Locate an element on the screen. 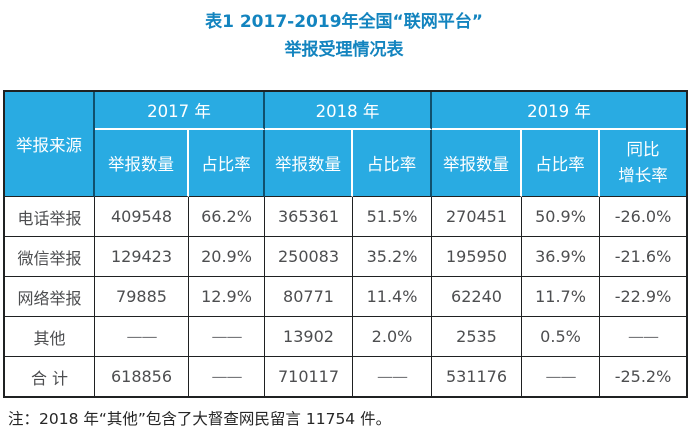 This screenshot has height=443, width=688. header-row-metrics: 举报数量 占比率 举报数量 占比率 举报数量 占比率 同比 增长率 is located at coordinates (345, 163).